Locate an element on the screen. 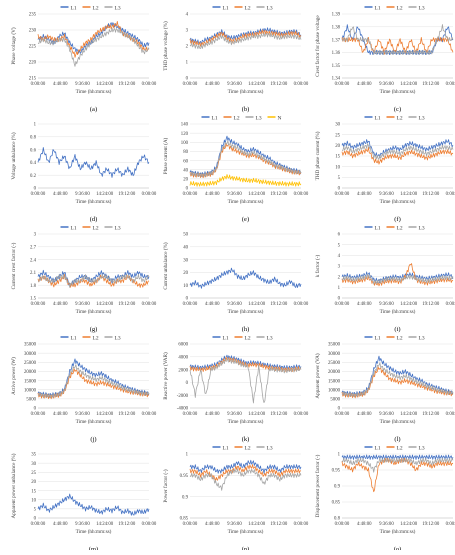  y-tick-label: 1.36 is located at coordinates (336, 53).